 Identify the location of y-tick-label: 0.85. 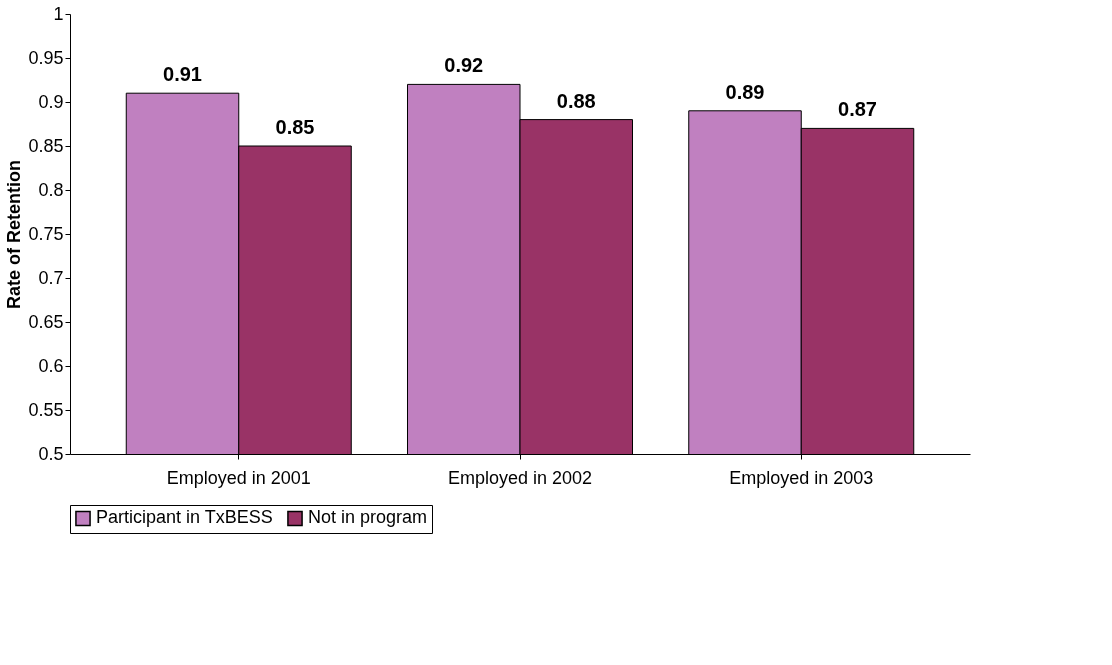
(46, 145).